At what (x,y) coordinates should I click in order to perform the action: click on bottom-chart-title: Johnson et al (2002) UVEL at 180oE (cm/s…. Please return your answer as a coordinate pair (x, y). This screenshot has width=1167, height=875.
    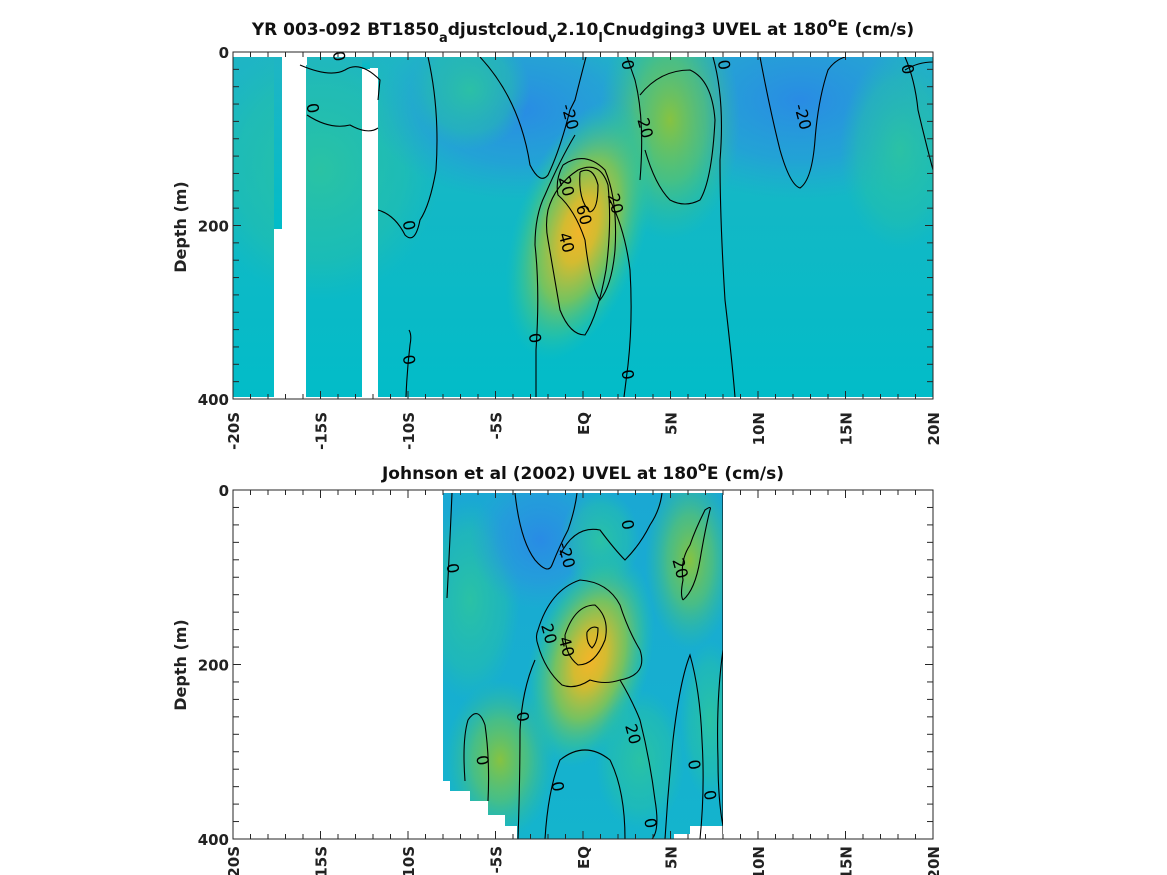
    Looking at the image, I should click on (582, 472).